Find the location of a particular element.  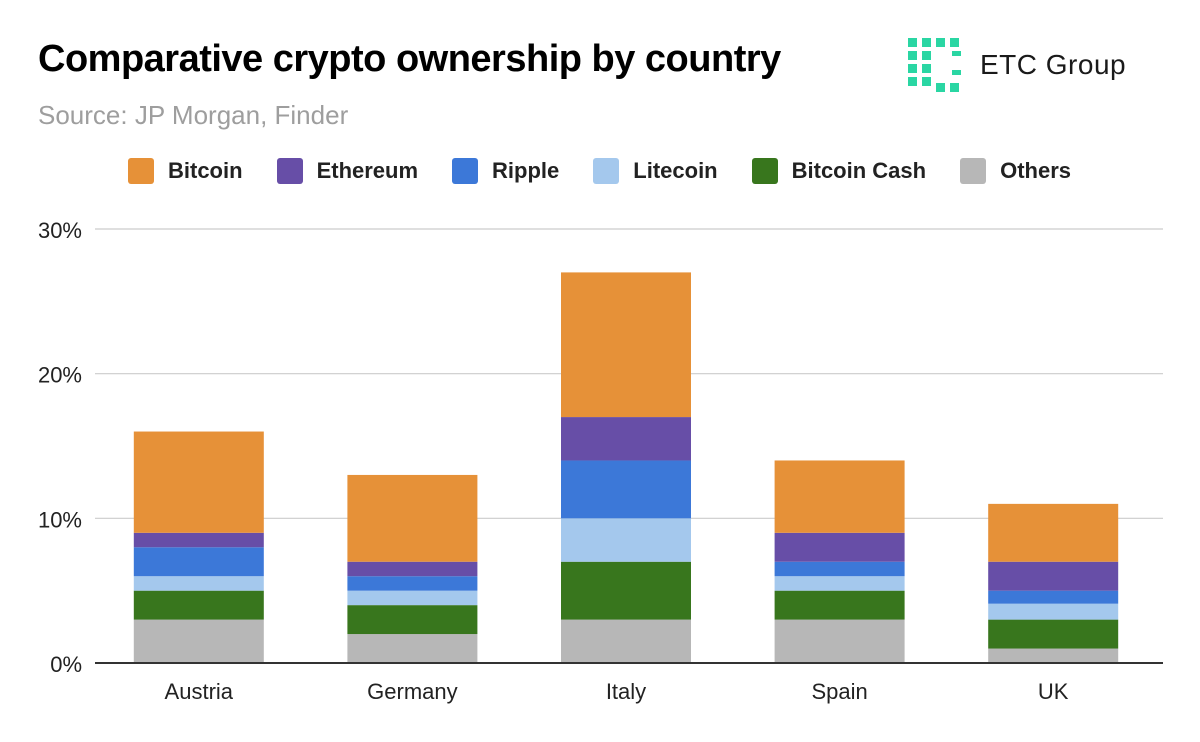

legend-label: Bitcoin Cash is located at coordinates (859, 170).